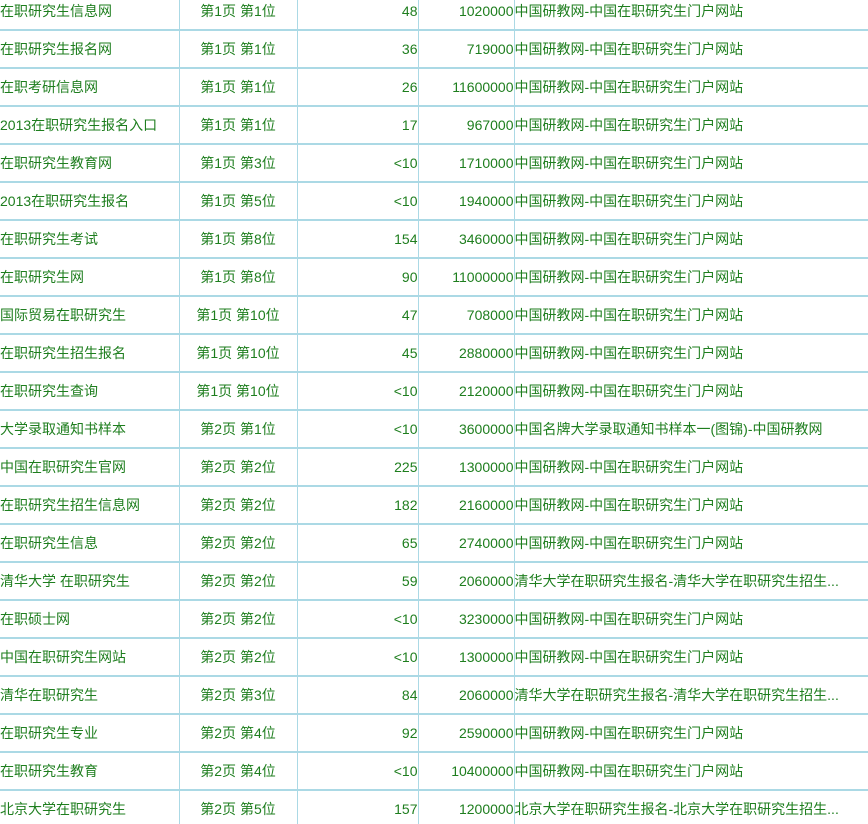 This screenshot has height=824, width=868. I want to click on rank-position-link: 第1页 第5位, so click(237, 201).